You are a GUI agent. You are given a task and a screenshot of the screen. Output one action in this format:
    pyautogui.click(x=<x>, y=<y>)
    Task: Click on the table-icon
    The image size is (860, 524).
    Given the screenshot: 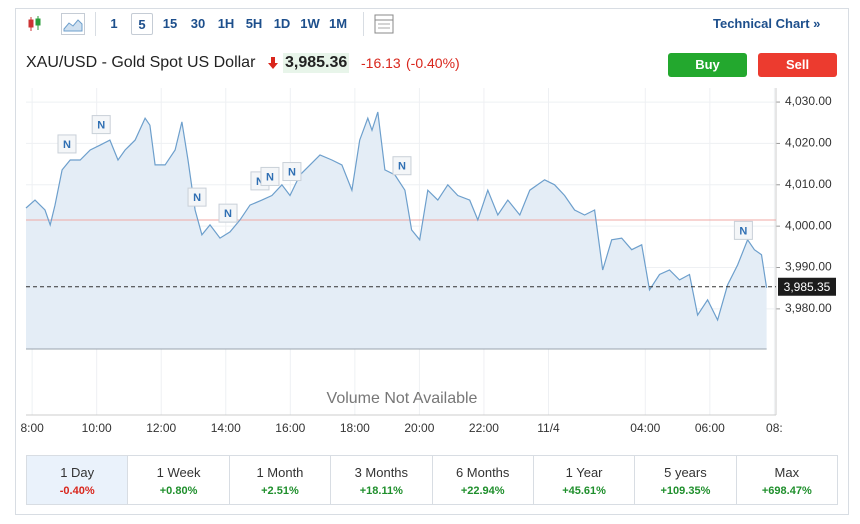 What is the action you would take?
    pyautogui.click(x=384, y=24)
    